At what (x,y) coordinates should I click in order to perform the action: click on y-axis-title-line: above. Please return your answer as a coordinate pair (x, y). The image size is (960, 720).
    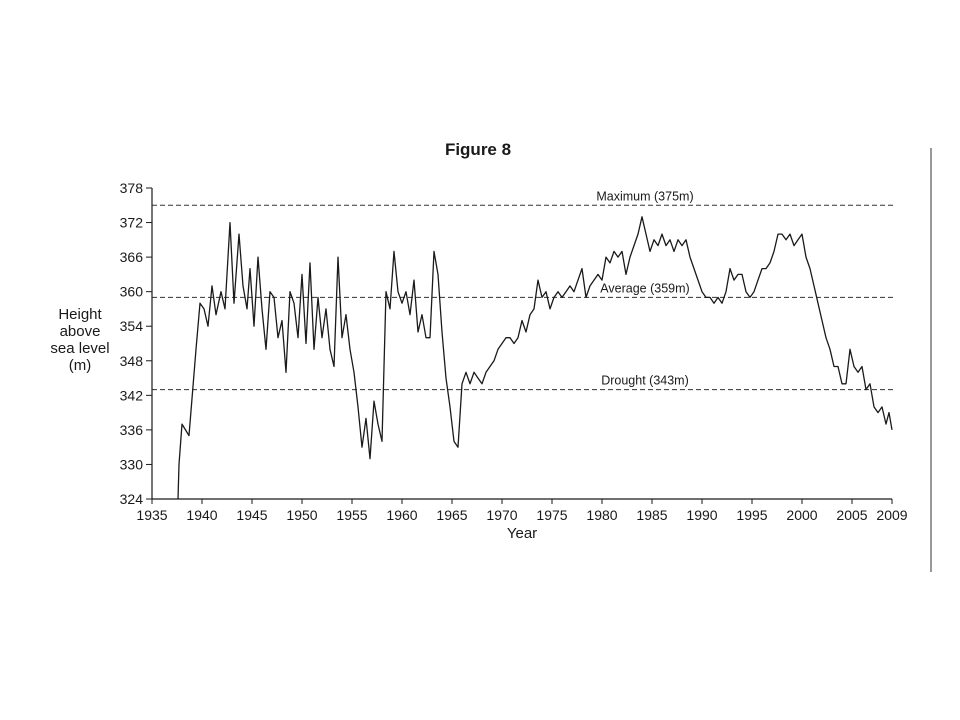
    Looking at the image, I should click on (80, 331).